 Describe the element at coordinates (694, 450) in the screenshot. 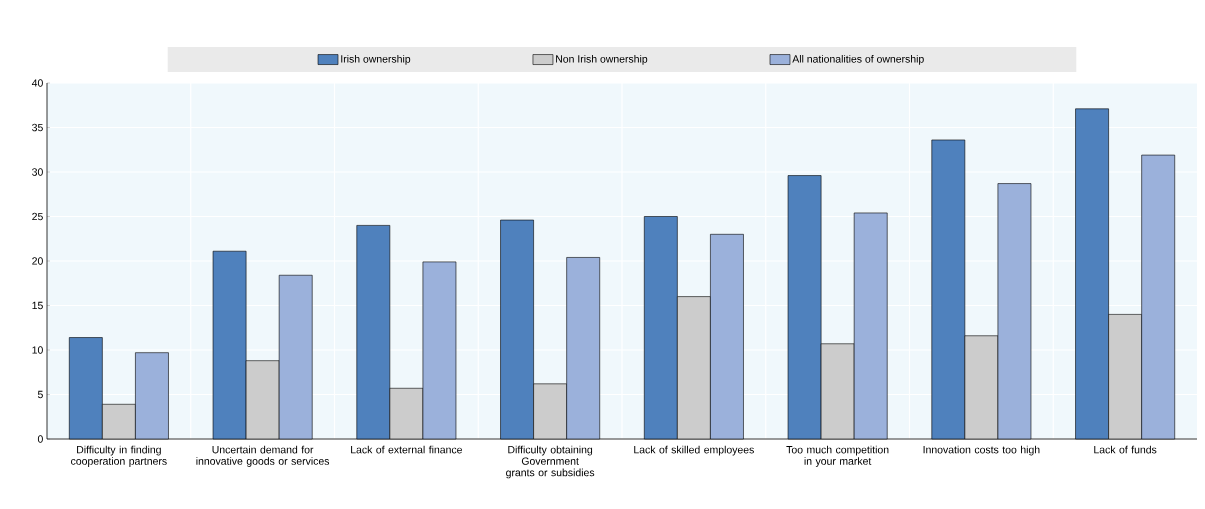

I see `x-tick-label: Lack of skilled employees` at that location.